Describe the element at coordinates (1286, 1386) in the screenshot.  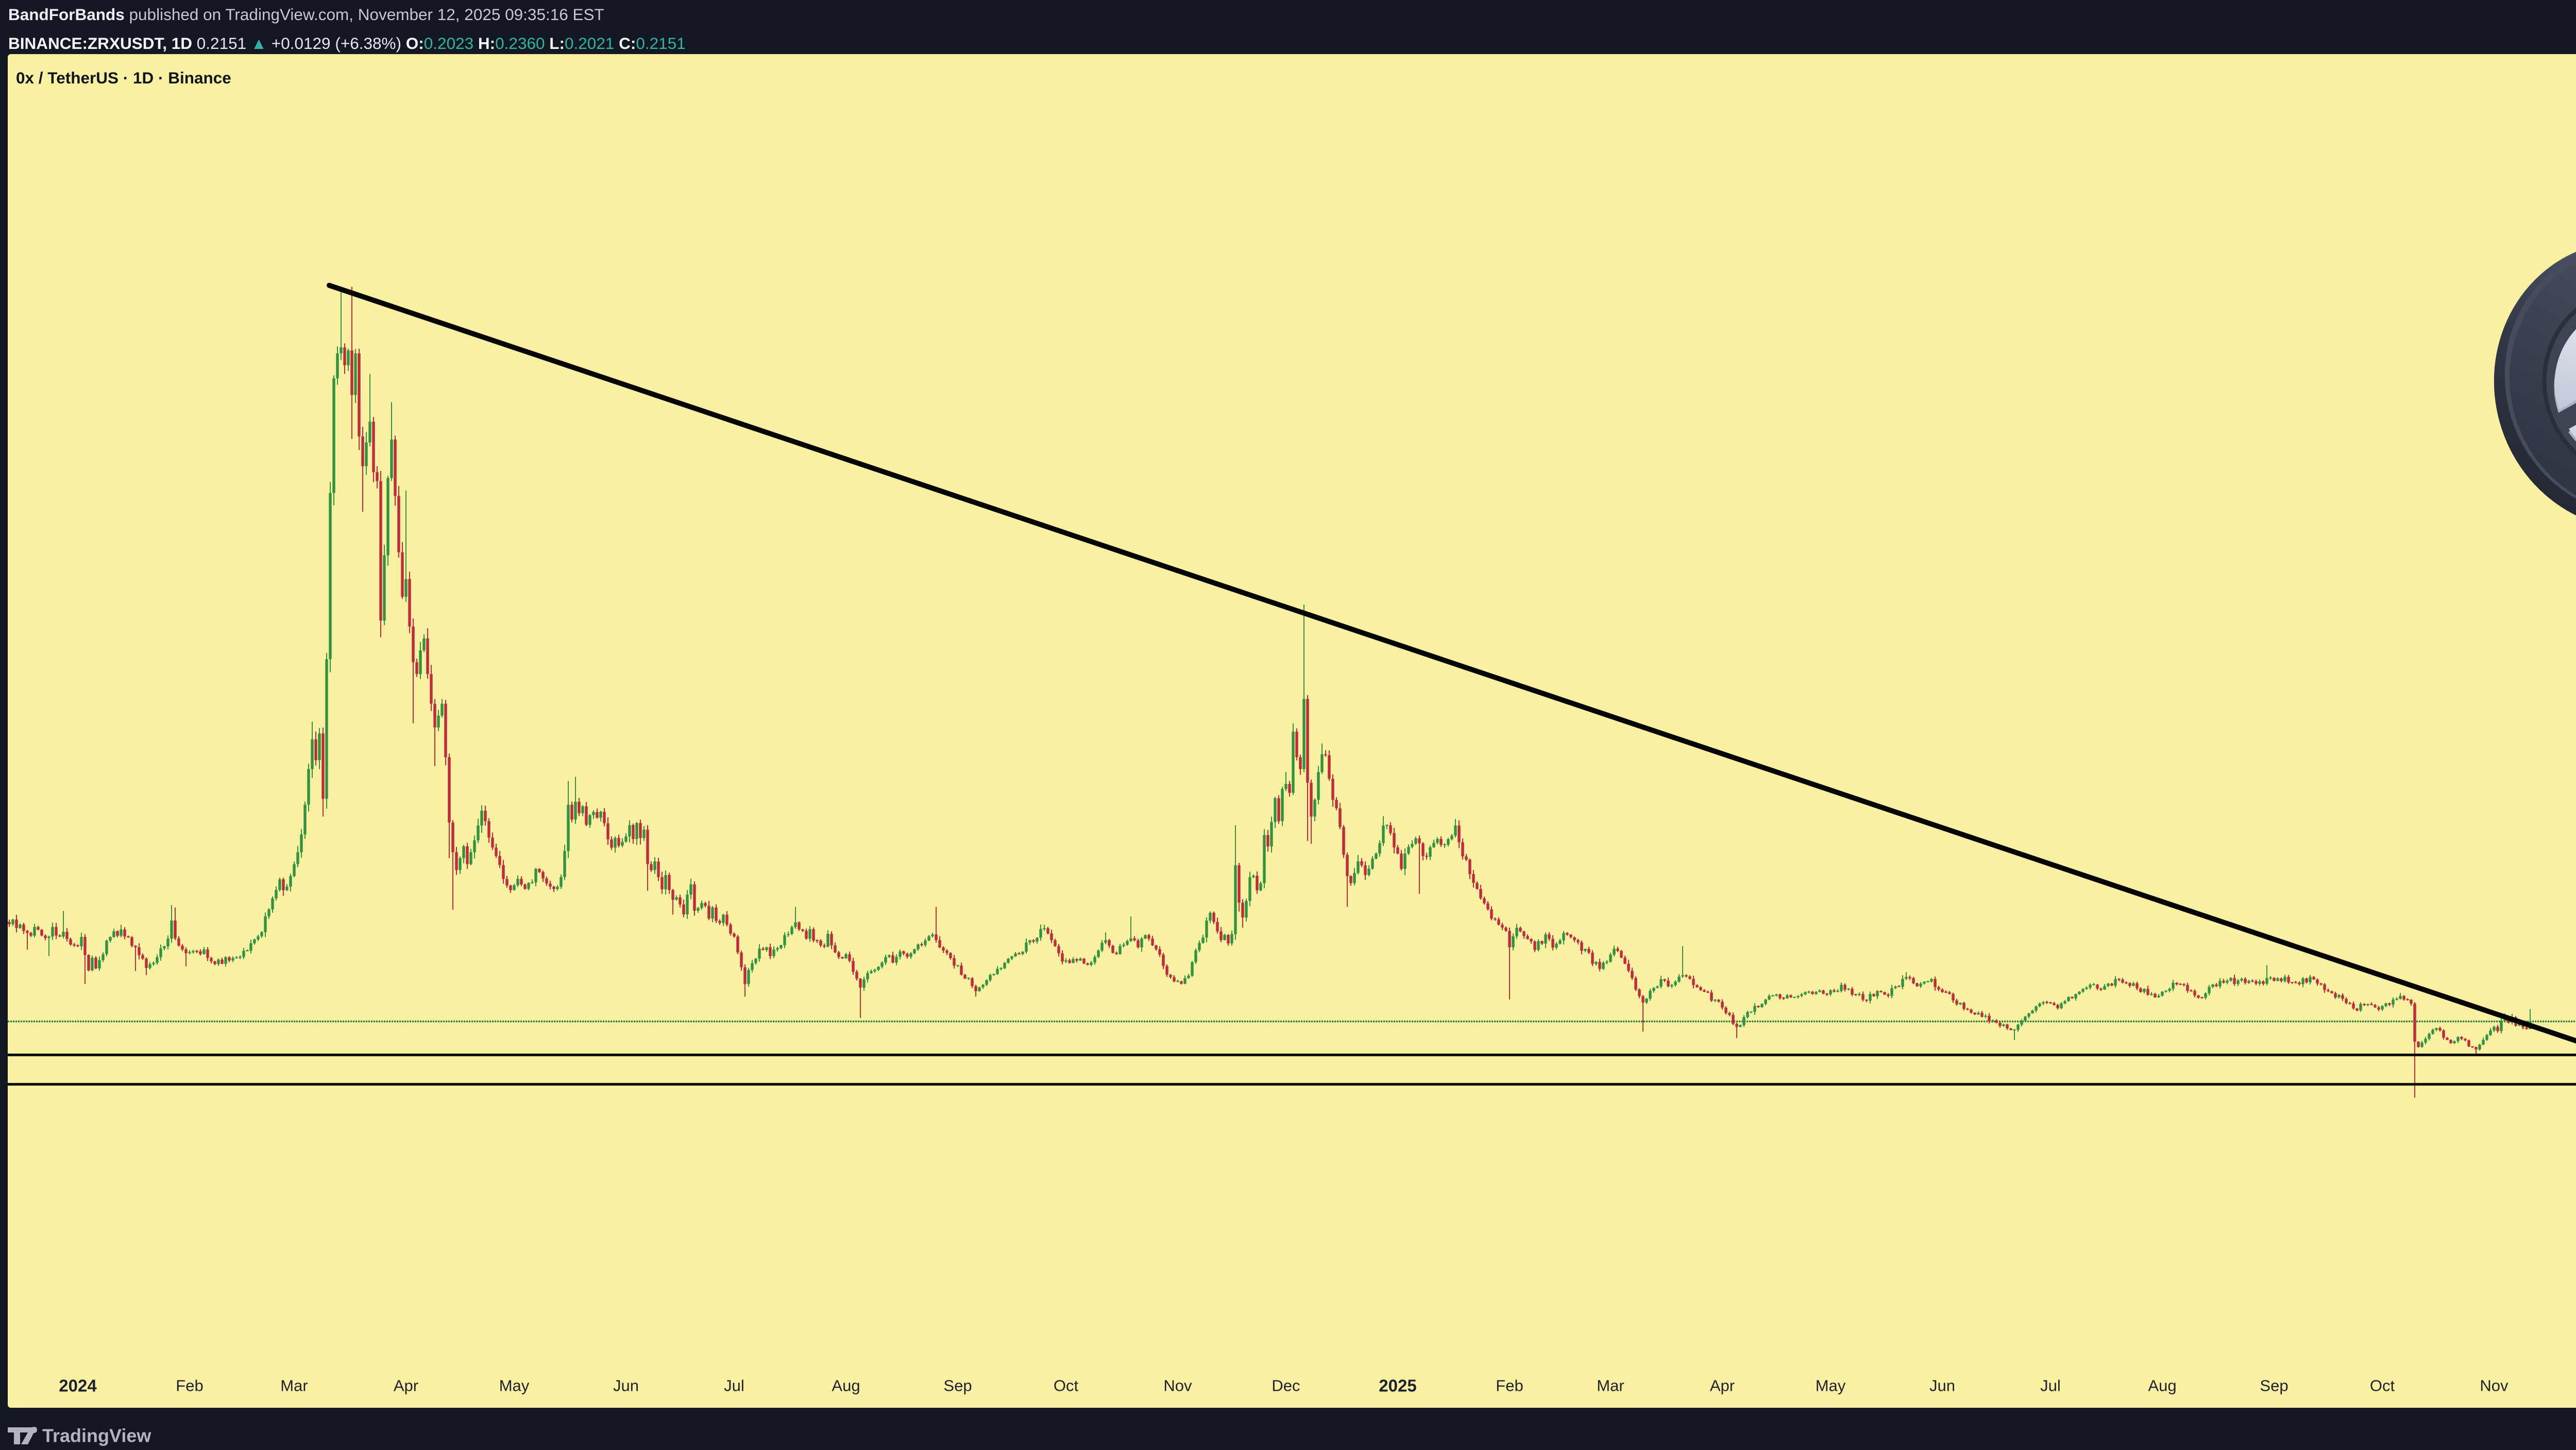
I see `svg-text: Dec` at that location.